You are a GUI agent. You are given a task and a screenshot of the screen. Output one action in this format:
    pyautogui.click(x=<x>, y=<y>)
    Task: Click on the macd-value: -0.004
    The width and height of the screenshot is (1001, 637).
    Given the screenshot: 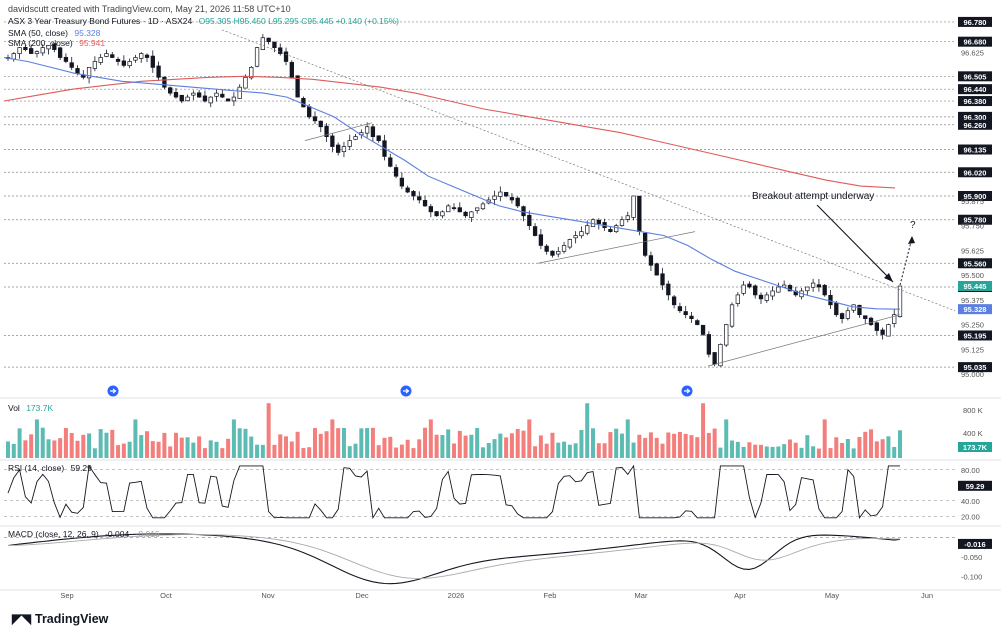 What is the action you would take?
    pyautogui.click(x=117, y=534)
    